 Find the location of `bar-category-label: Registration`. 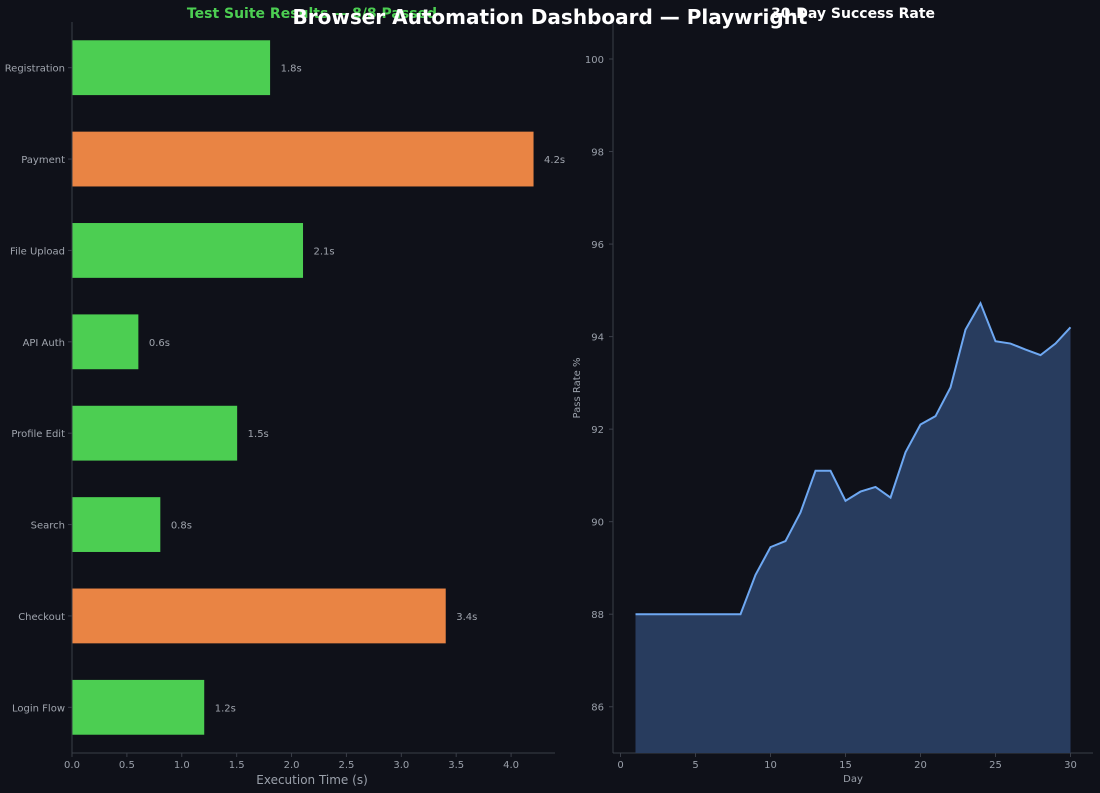

bar-category-label: Registration is located at coordinates (35, 69).